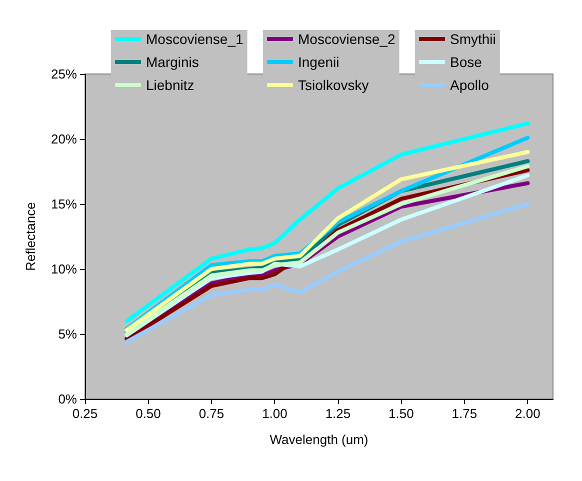 Image resolution: width=582 pixels, height=481 pixels. I want to click on legend-label: Liebnitz, so click(170, 85).